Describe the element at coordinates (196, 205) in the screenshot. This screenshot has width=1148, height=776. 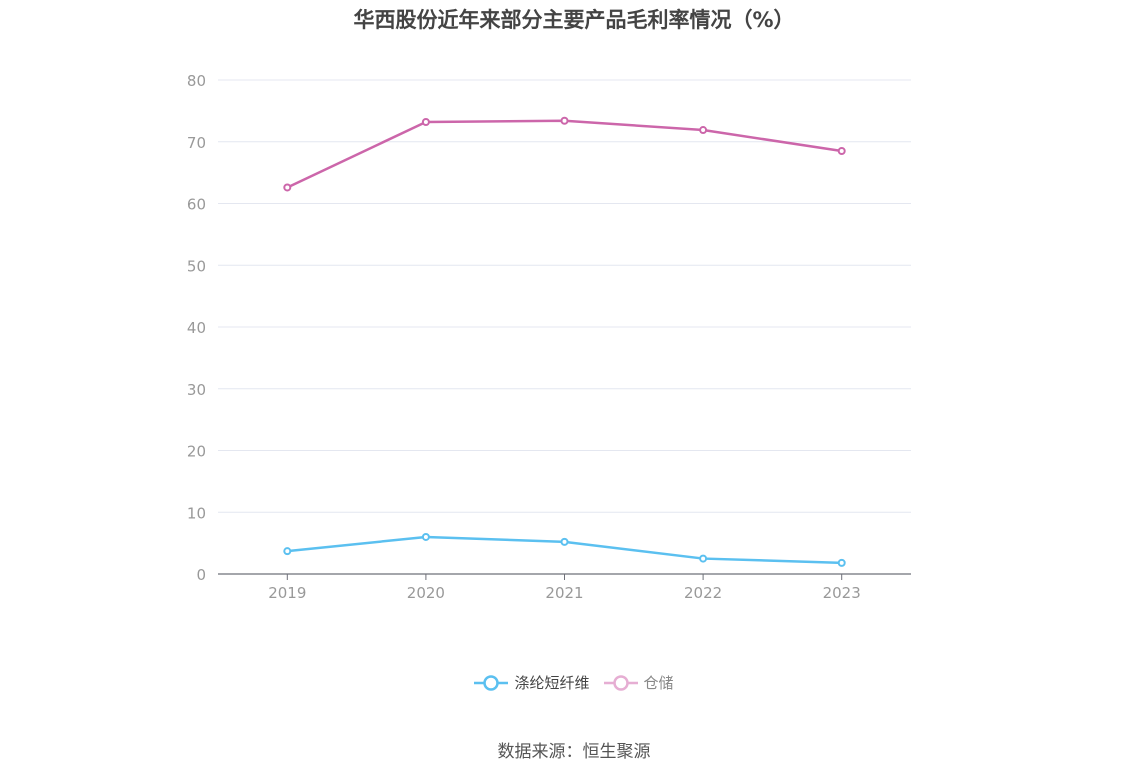
I see `y-tick-label: 60` at that location.